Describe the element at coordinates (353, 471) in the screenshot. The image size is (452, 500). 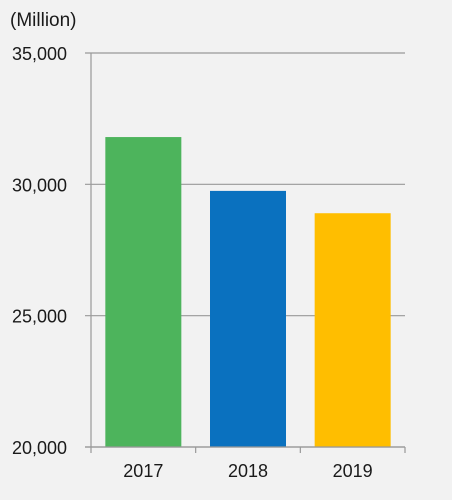
I see `x-tick-label: 2019` at that location.